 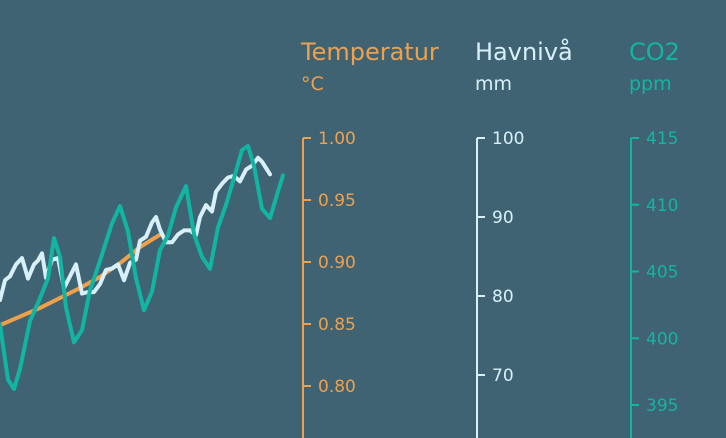 I want to click on temp-tick-label: 0.80, so click(x=337, y=387).